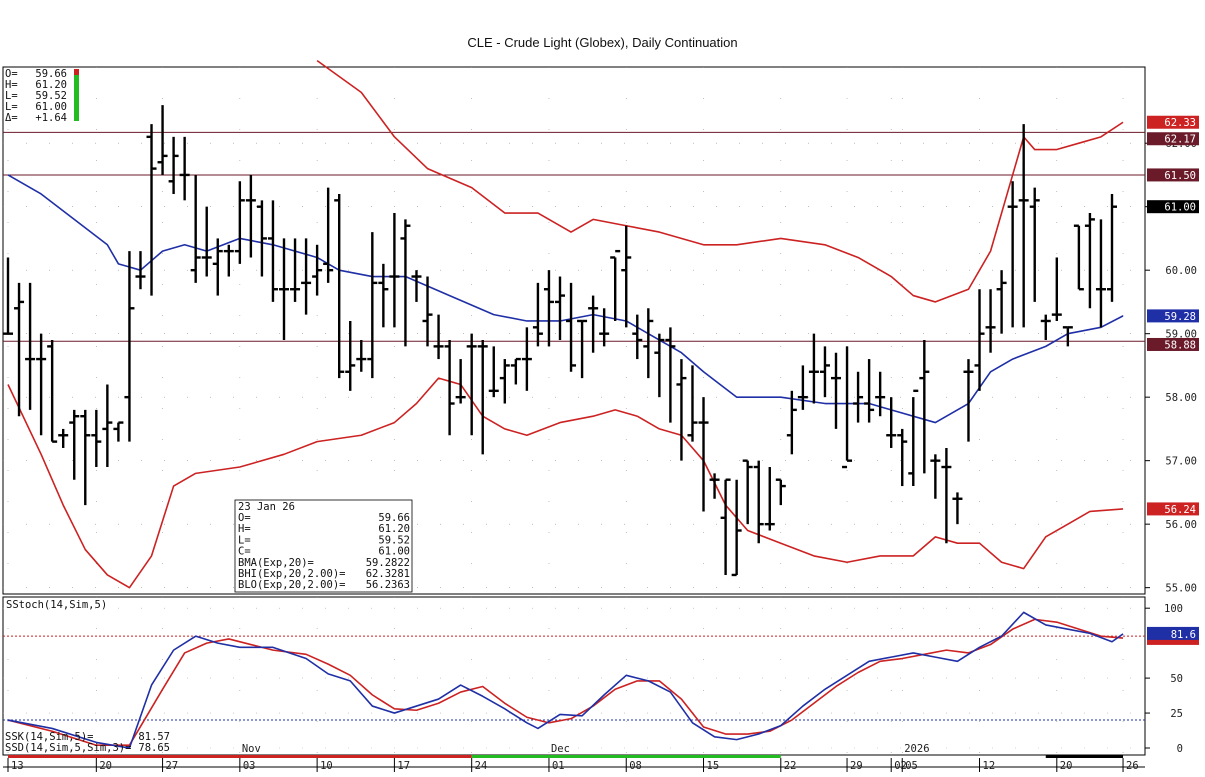 This screenshot has width=1205, height=777. I want to click on data-window-label: C=, so click(244, 552).